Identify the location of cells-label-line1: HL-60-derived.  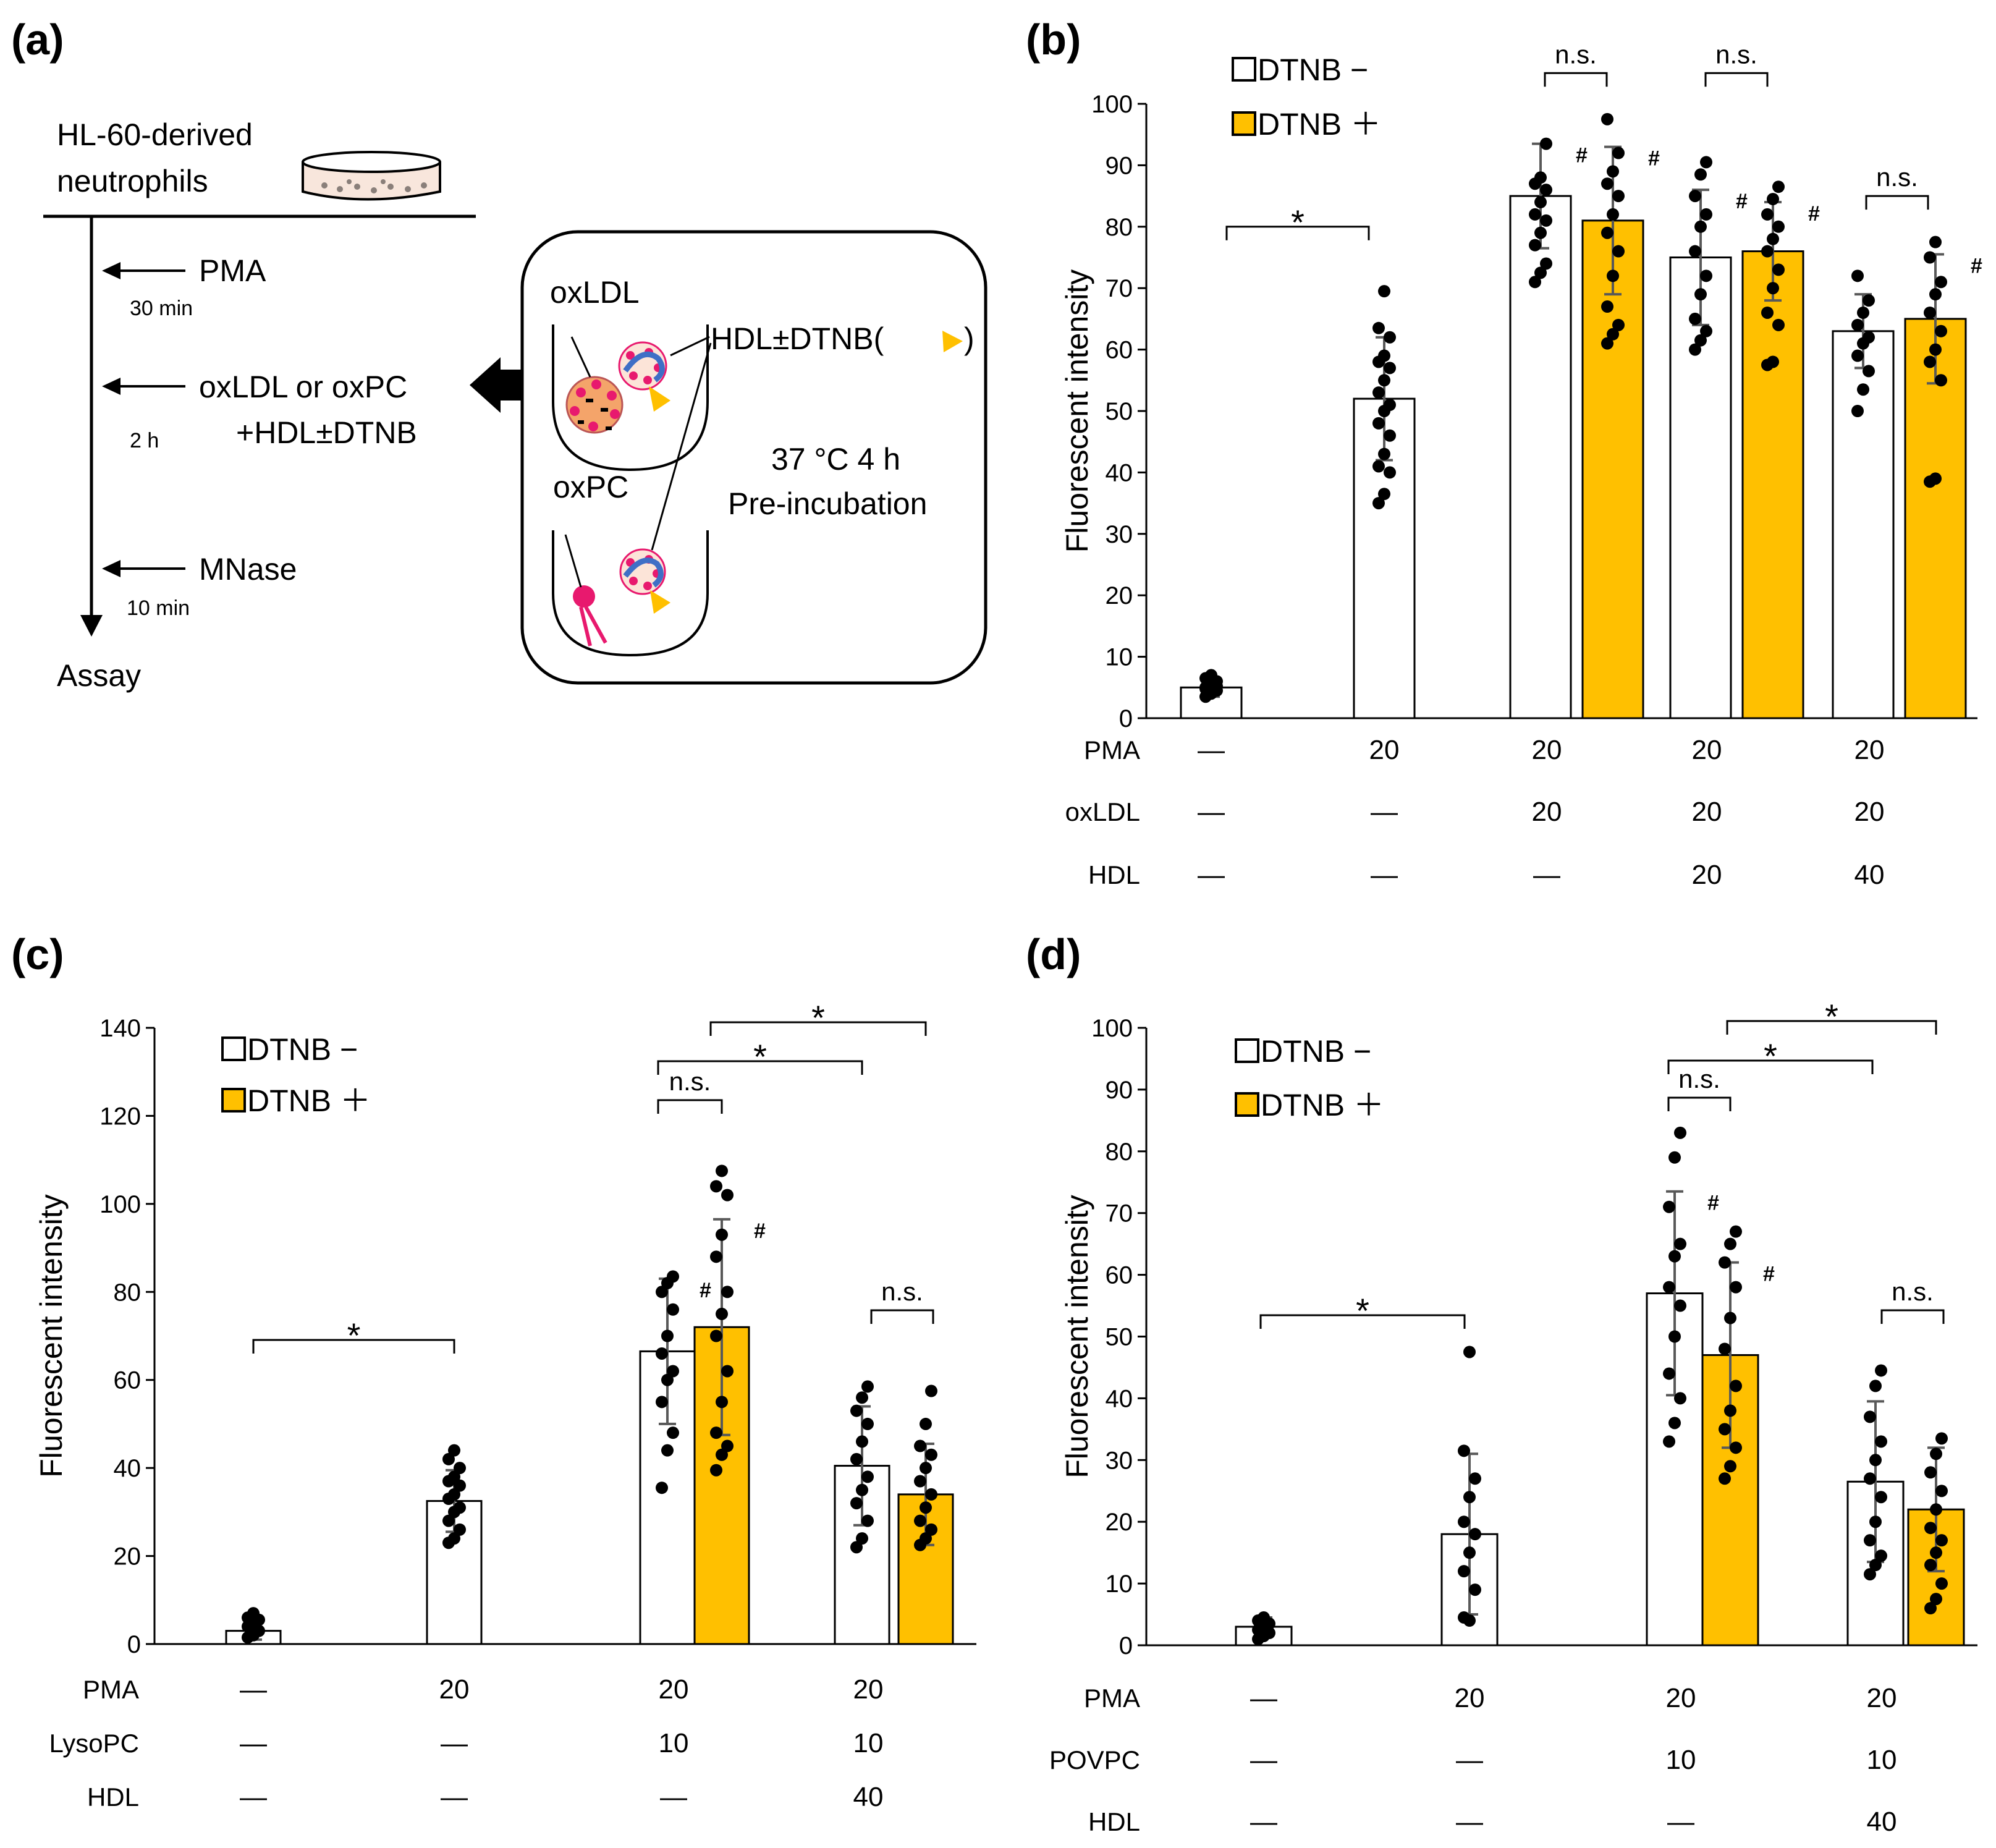
(155, 135).